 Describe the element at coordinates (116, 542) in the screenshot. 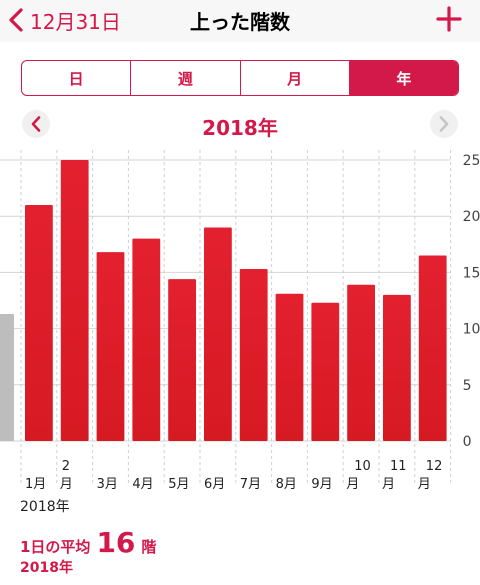

I see `average-value: 16` at that location.